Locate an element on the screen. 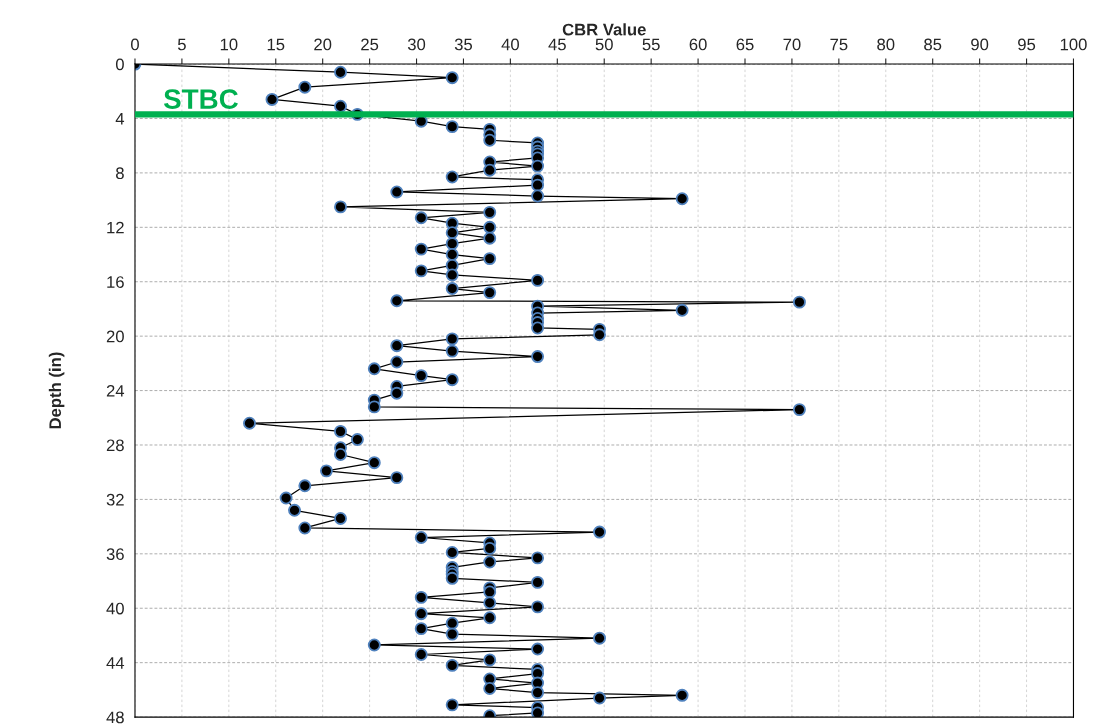  ref-line-label: STBC is located at coordinates (200, 99).